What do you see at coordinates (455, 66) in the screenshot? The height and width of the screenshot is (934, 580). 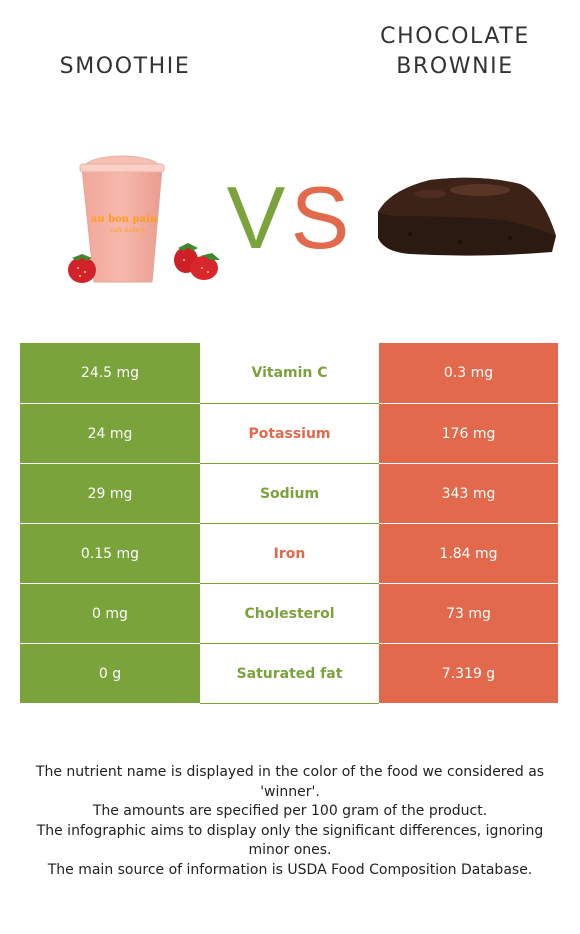 I see `right-food-title-line2: BROWNIE` at bounding box center [455, 66].